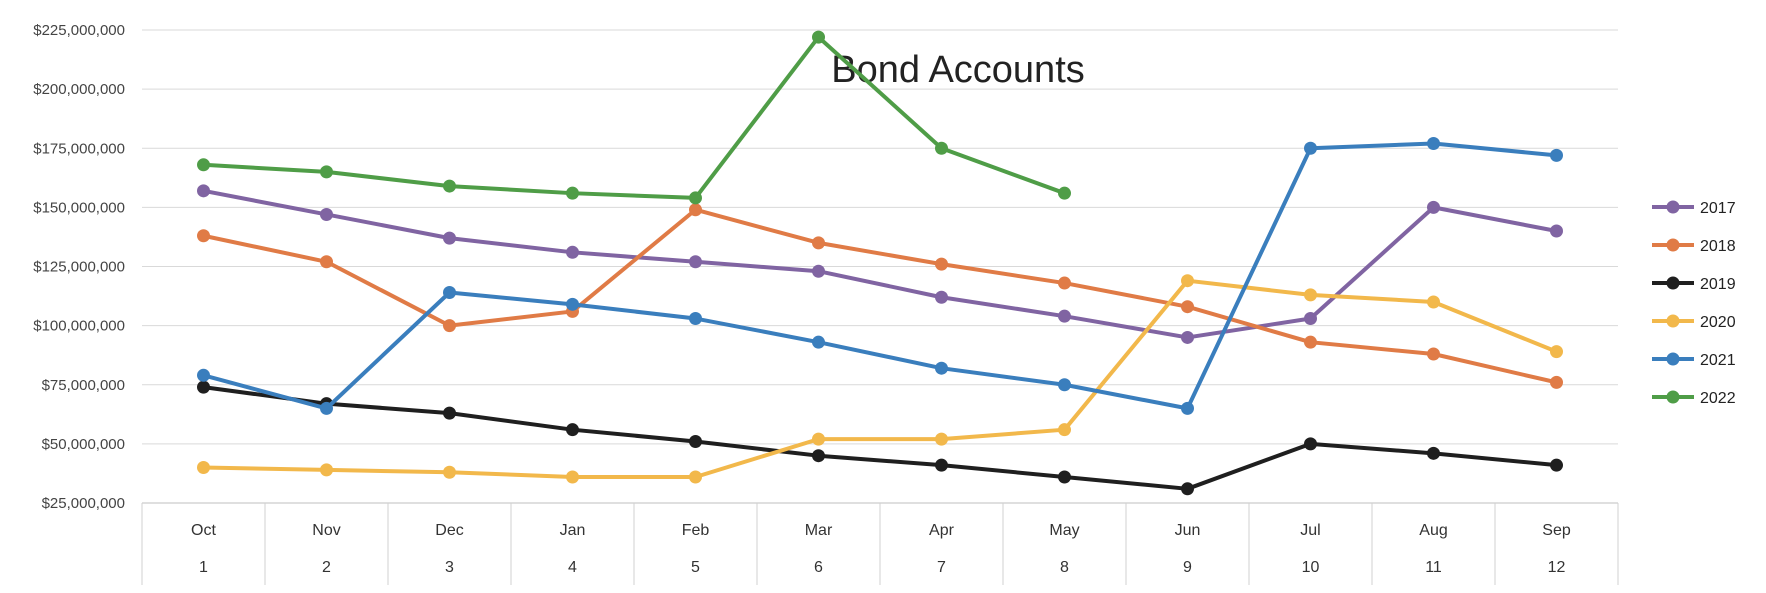 The width and height of the screenshot is (1766, 593). Describe the element at coordinates (573, 530) in the screenshot. I see `x-tick-label: Jan` at that location.